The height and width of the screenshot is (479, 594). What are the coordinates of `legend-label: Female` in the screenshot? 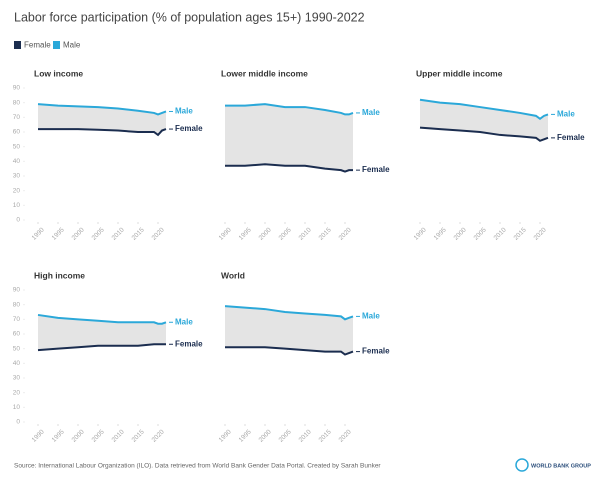 It's located at (37, 45).